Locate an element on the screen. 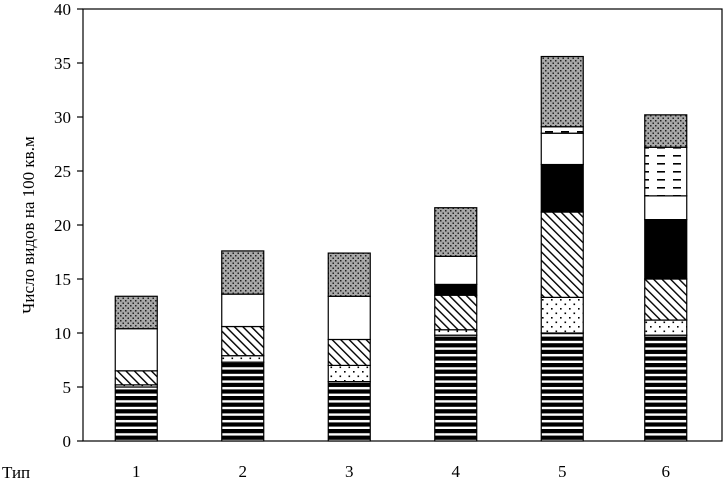  y-tick-label: 5 is located at coordinates (67, 387).